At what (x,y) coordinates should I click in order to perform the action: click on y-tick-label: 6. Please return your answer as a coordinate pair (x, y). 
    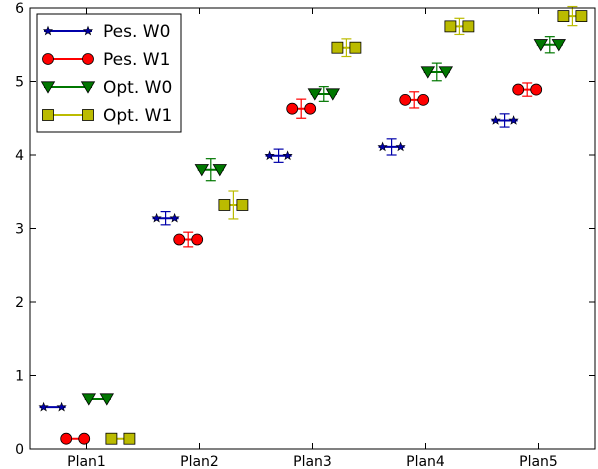
    Looking at the image, I should click on (19, 9).